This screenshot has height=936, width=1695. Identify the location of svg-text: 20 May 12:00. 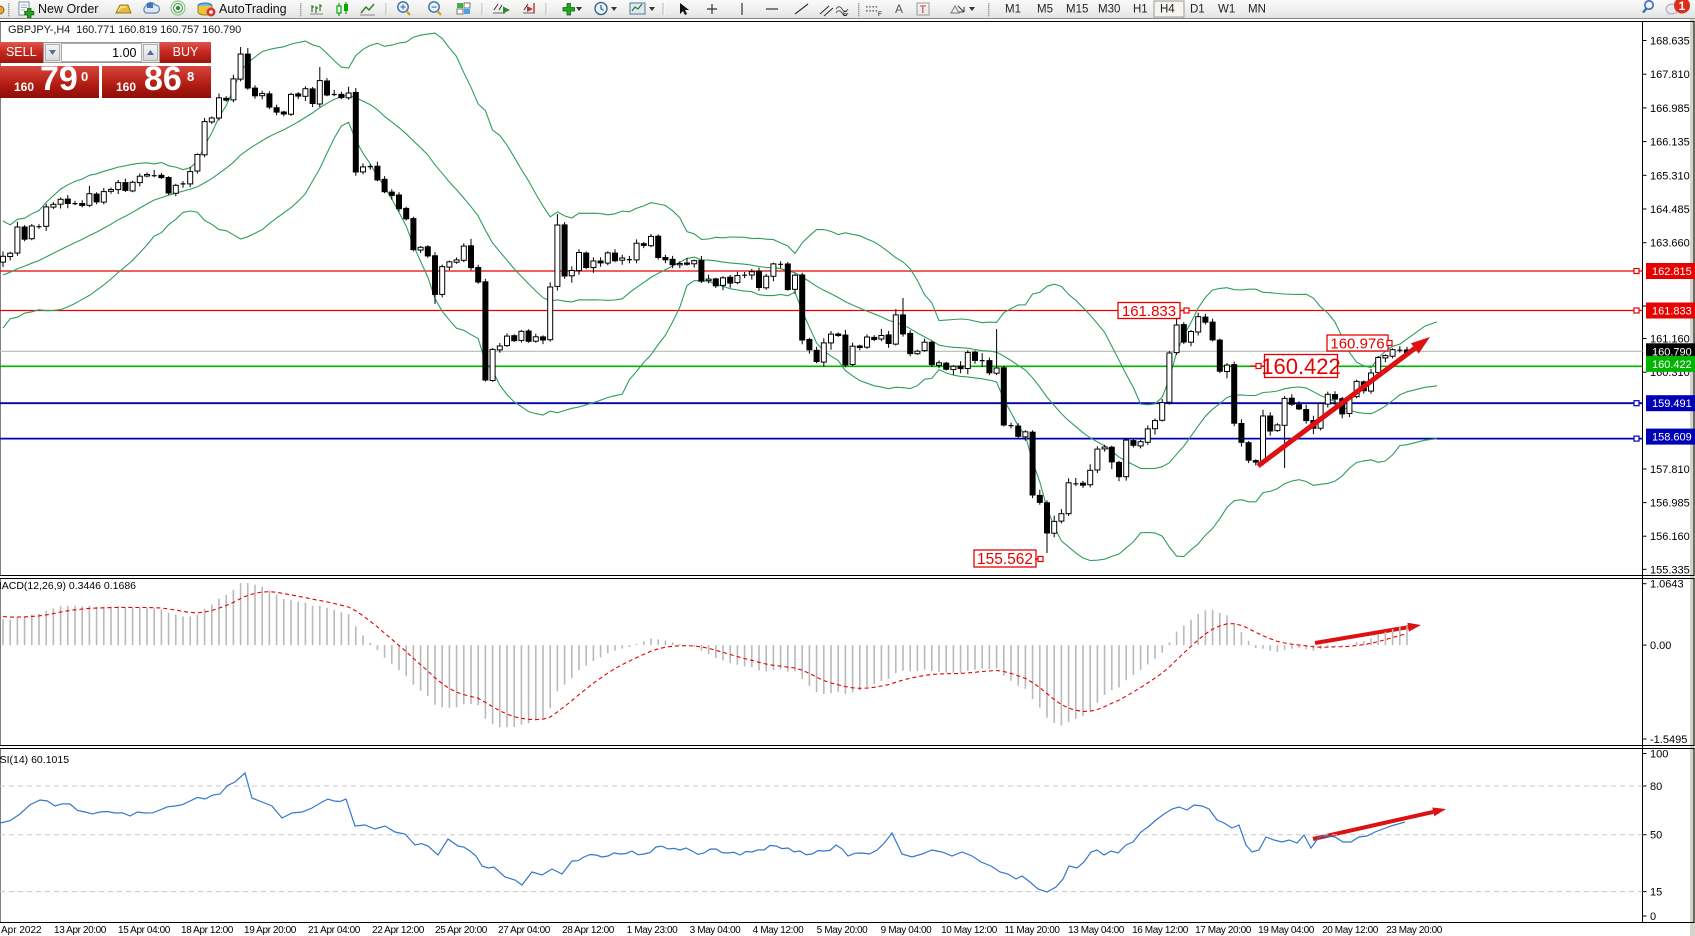
(1350, 930).